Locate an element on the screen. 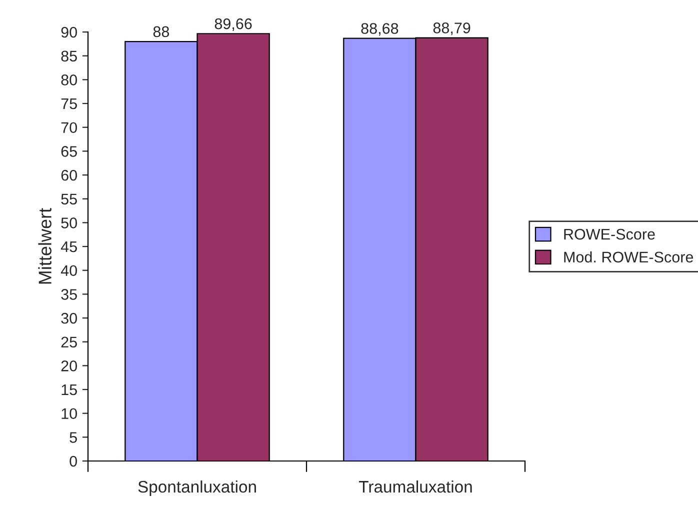 This screenshot has height=530, width=698. y-tick-label: 85 is located at coordinates (69, 56).